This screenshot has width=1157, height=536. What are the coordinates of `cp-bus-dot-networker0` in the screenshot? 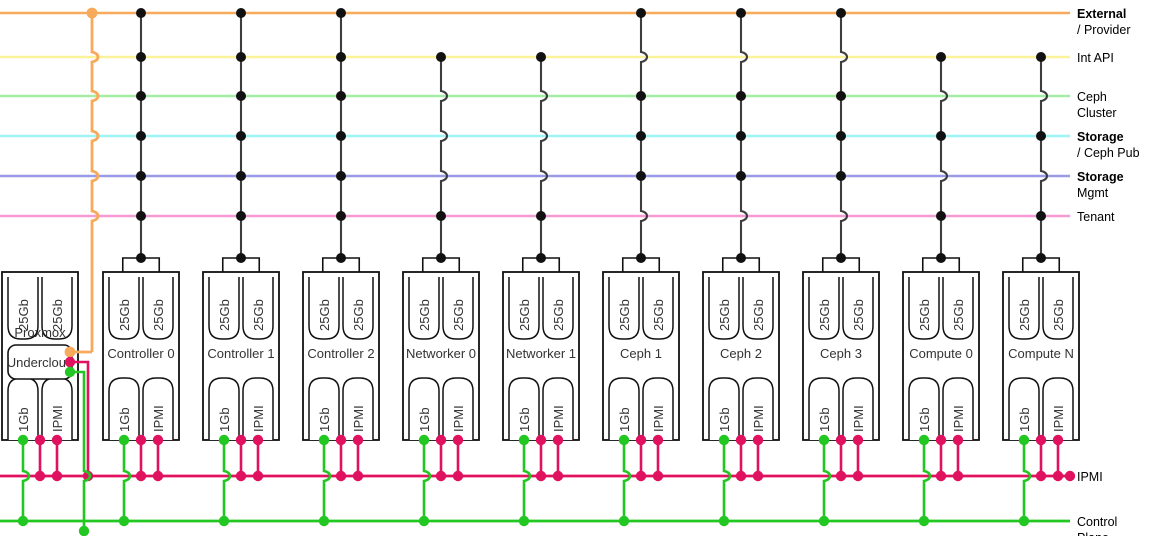 It's located at (424, 521).